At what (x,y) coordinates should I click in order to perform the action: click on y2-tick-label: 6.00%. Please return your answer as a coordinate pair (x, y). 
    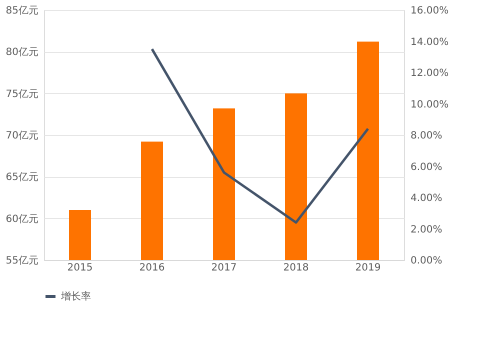
    Looking at the image, I should click on (426, 167).